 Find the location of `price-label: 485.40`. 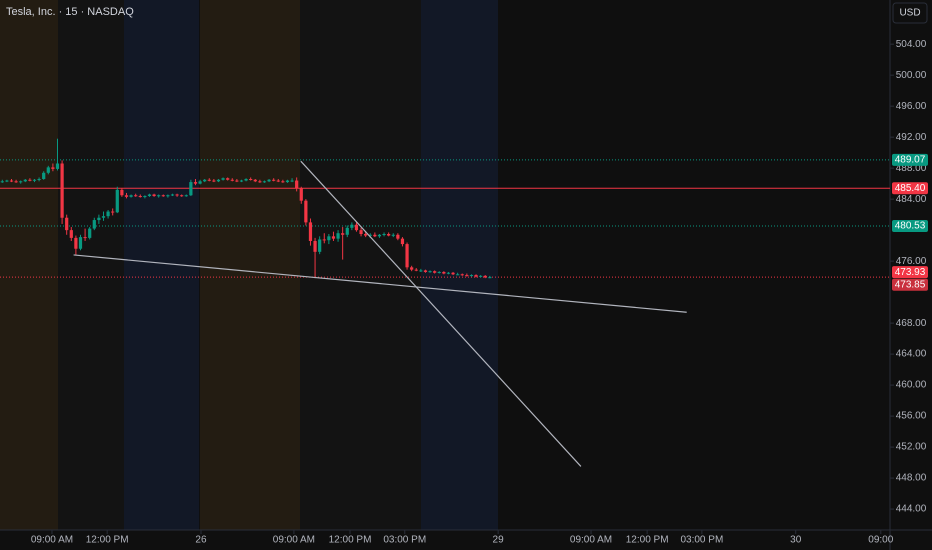

price-label: 485.40 is located at coordinates (910, 188).